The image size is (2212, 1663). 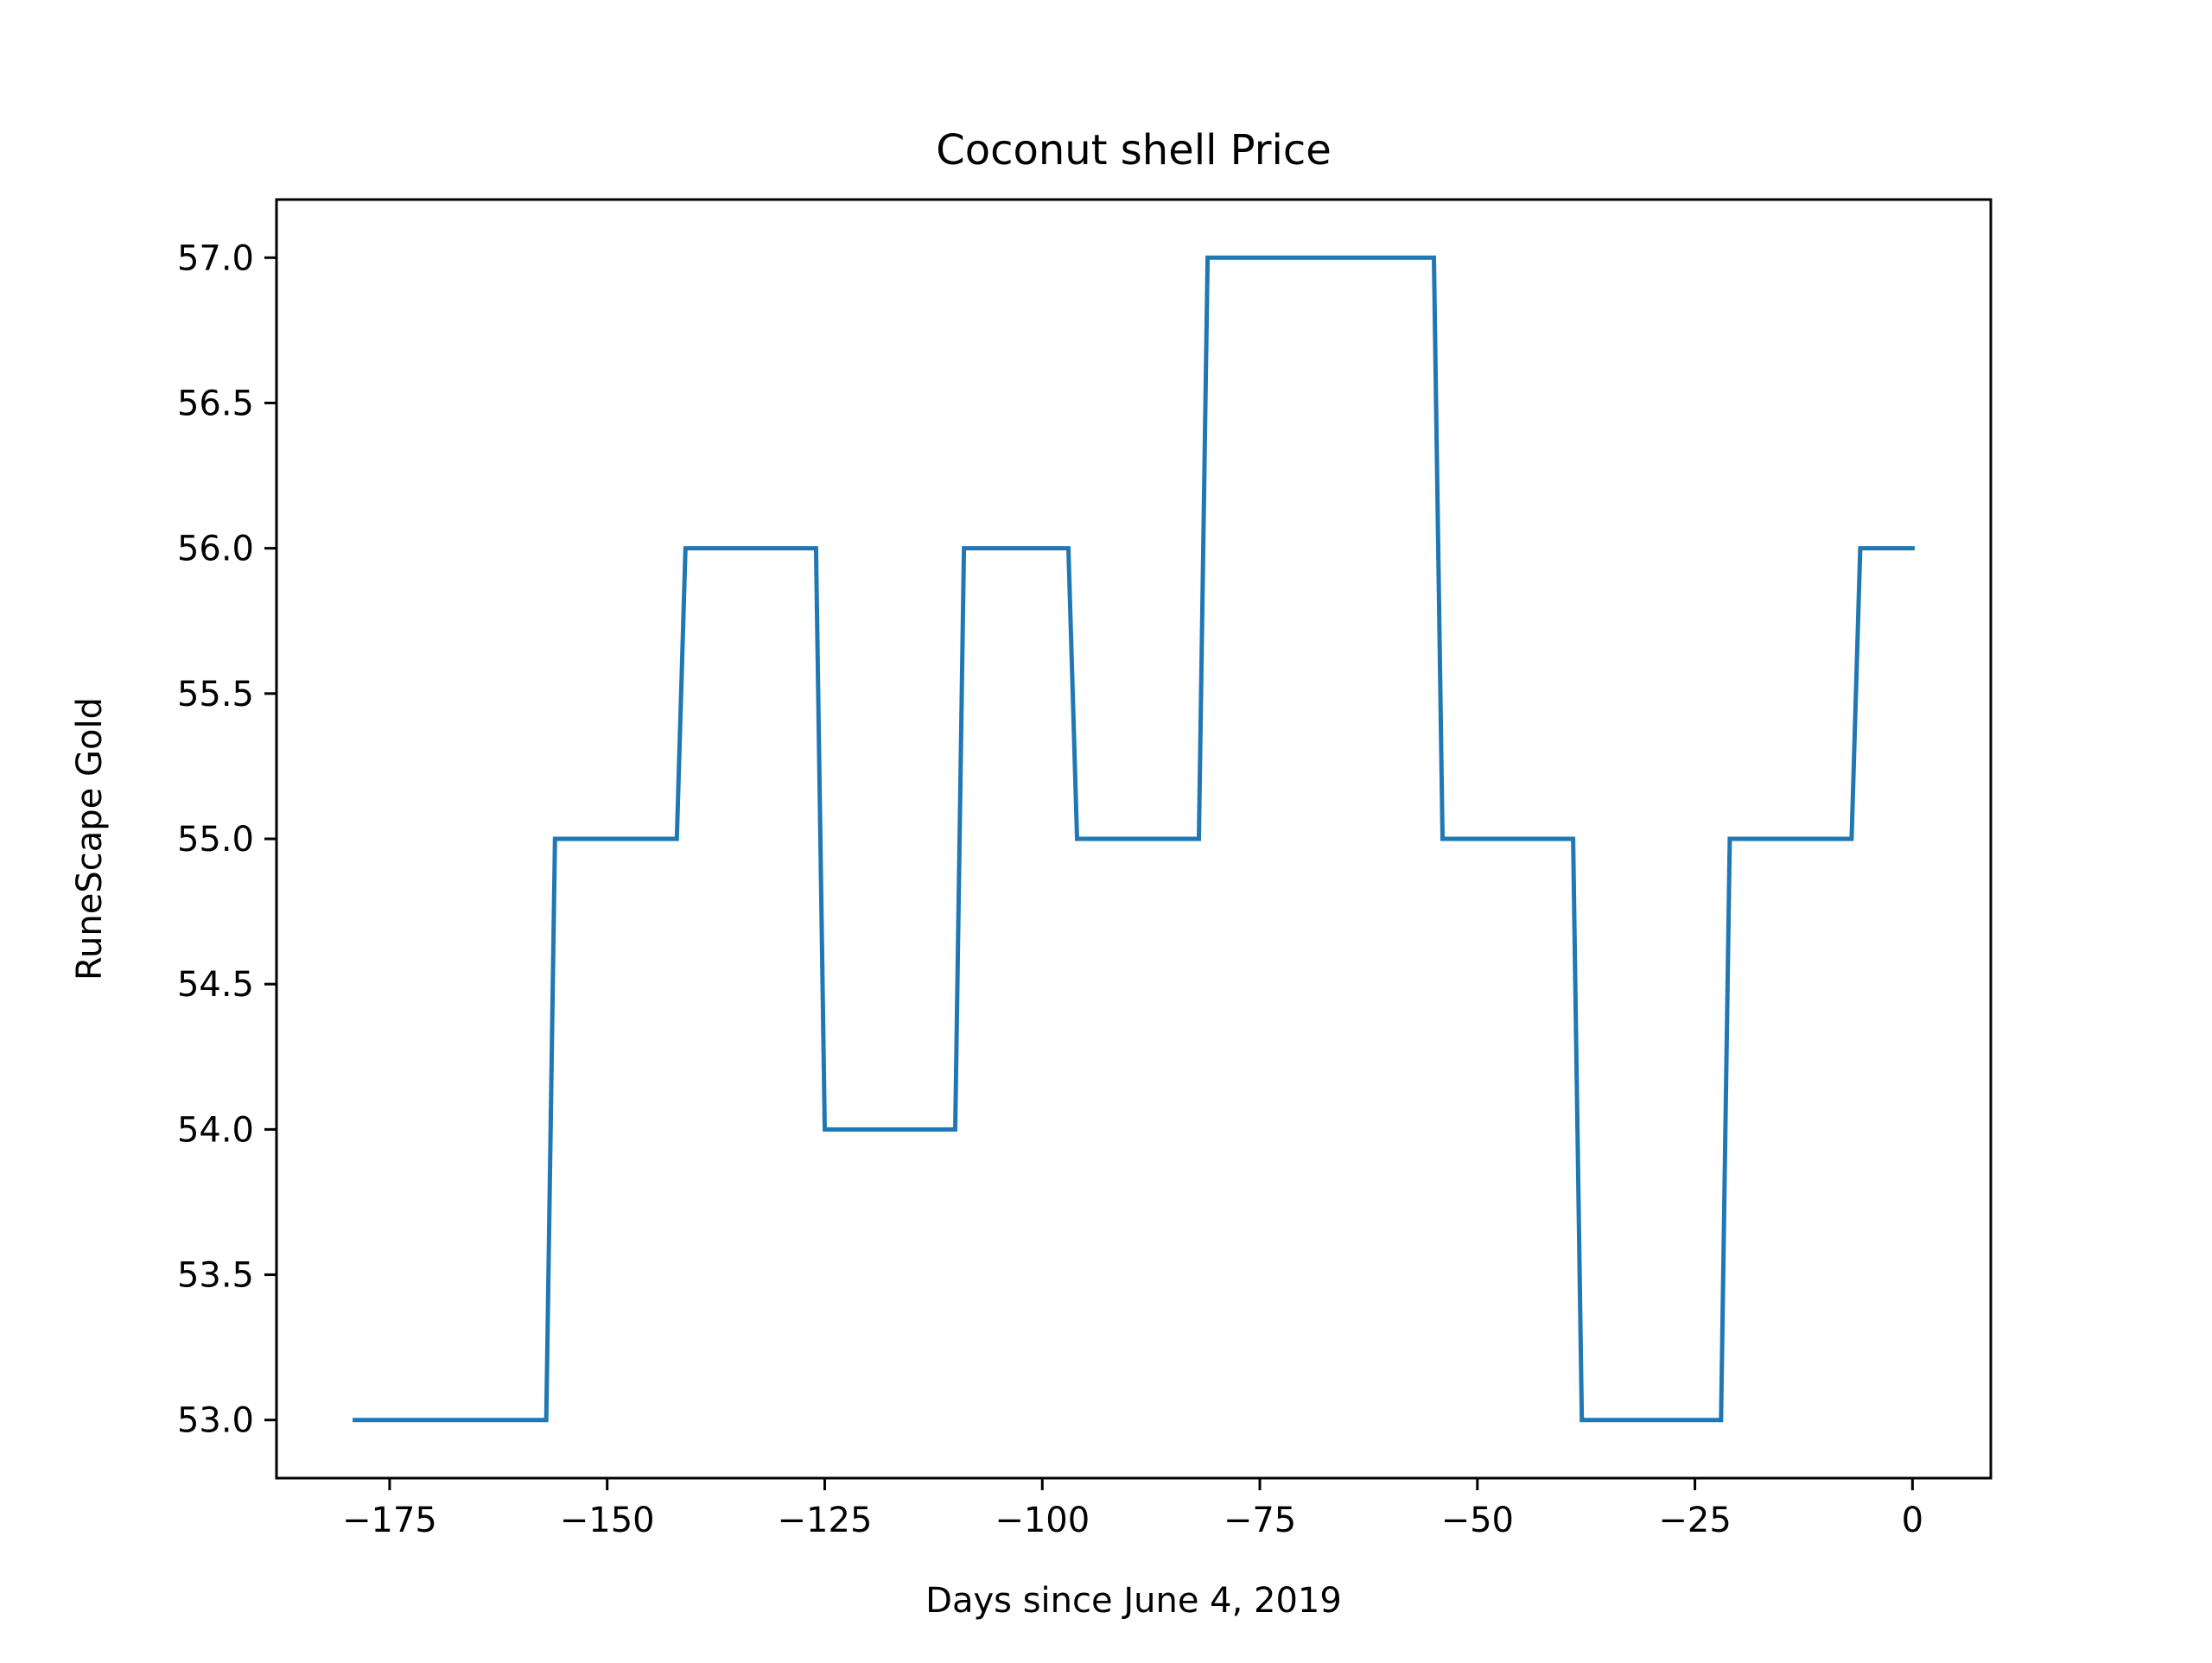 I want to click on y-axis-label: RuneScape Gold, so click(x=90, y=839).